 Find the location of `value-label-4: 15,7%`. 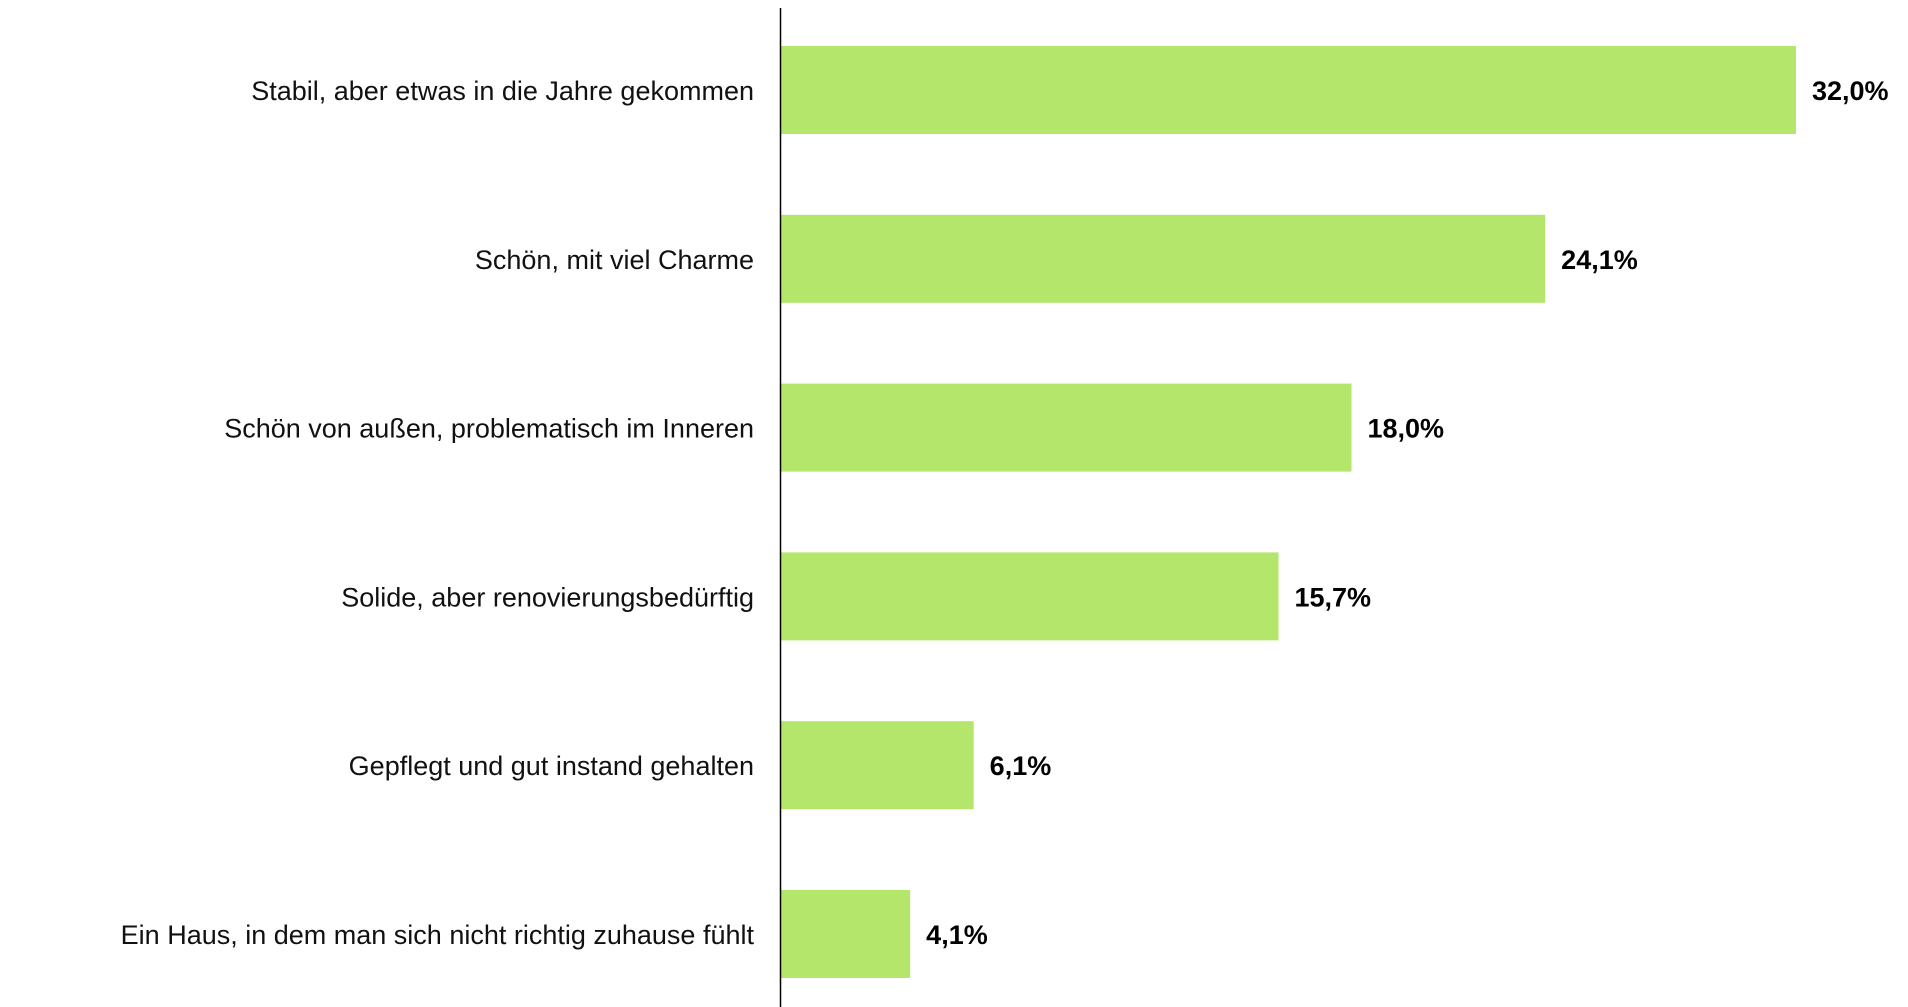

value-label-4: 15,7% is located at coordinates (1332, 597).